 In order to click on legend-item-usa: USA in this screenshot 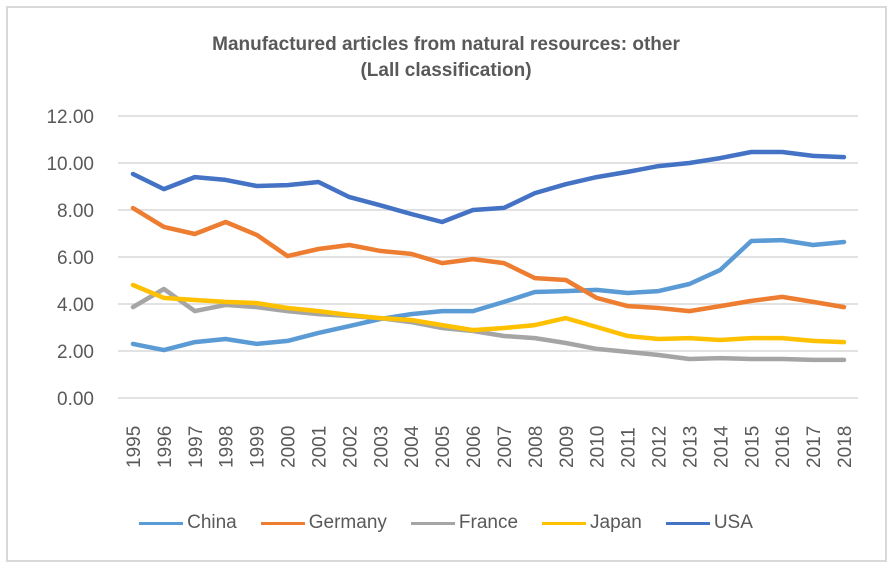, I will do `click(709, 523)`.